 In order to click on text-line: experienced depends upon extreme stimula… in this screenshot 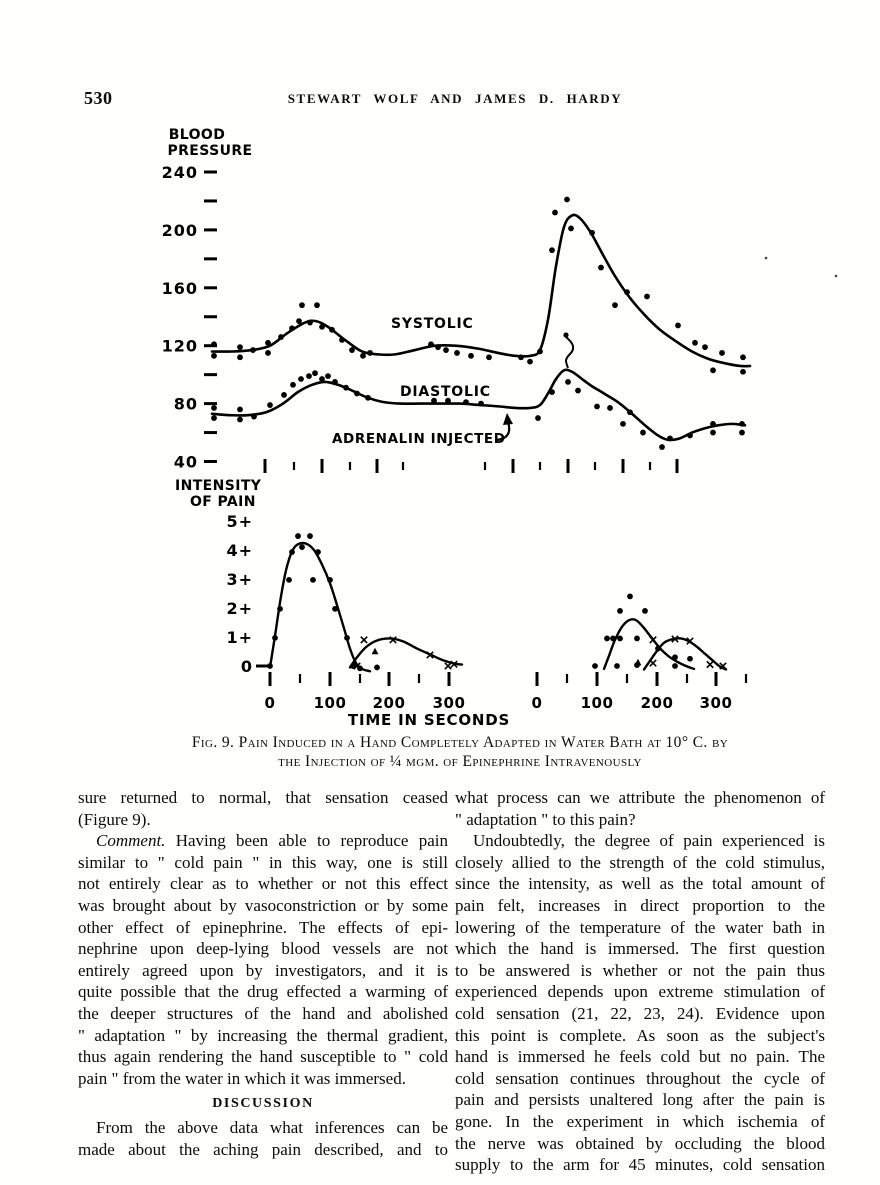, I will do `click(640, 992)`.